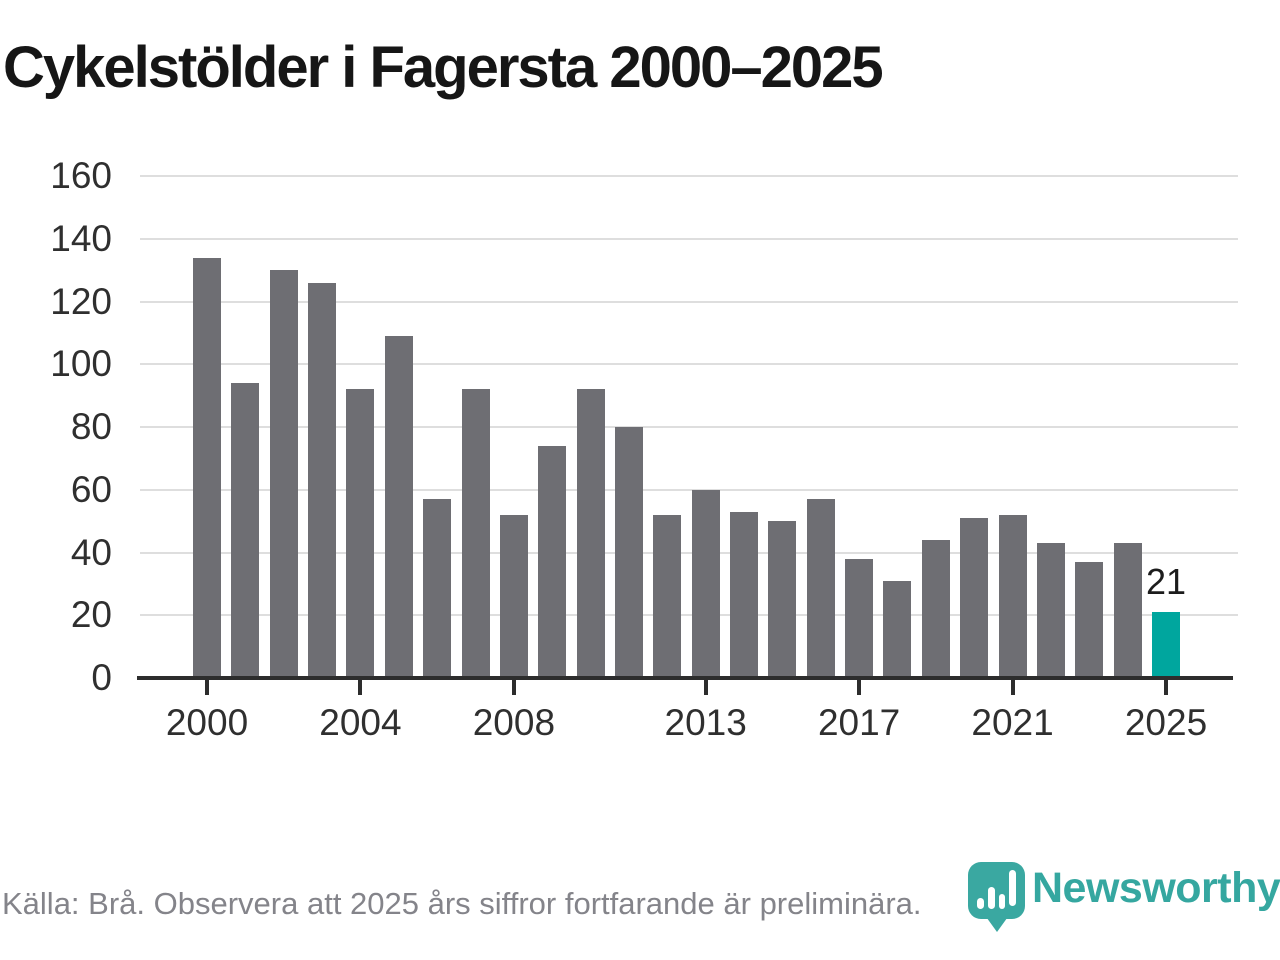 The height and width of the screenshot is (960, 1280). What do you see at coordinates (1166, 722) in the screenshot?
I see `x-tick-label-2025: 2025` at bounding box center [1166, 722].